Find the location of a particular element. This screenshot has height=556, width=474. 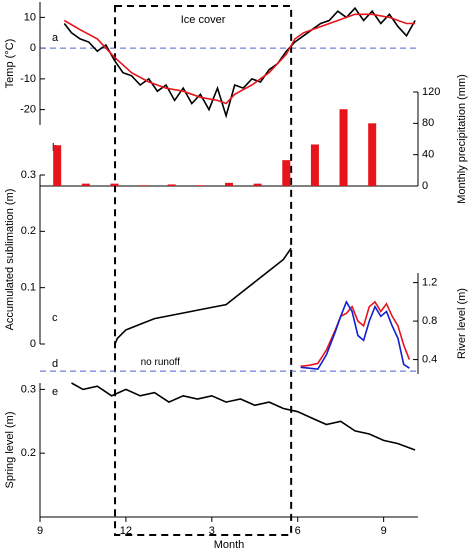

y-tick-label: -10 is located at coordinates (28, 79).